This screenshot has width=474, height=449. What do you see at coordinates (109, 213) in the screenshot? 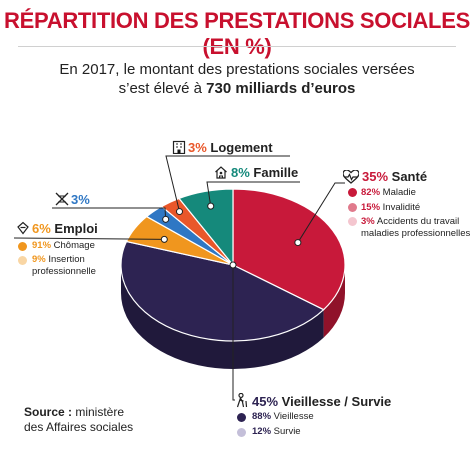
I see `leader-line-unnamed` at bounding box center [109, 213].